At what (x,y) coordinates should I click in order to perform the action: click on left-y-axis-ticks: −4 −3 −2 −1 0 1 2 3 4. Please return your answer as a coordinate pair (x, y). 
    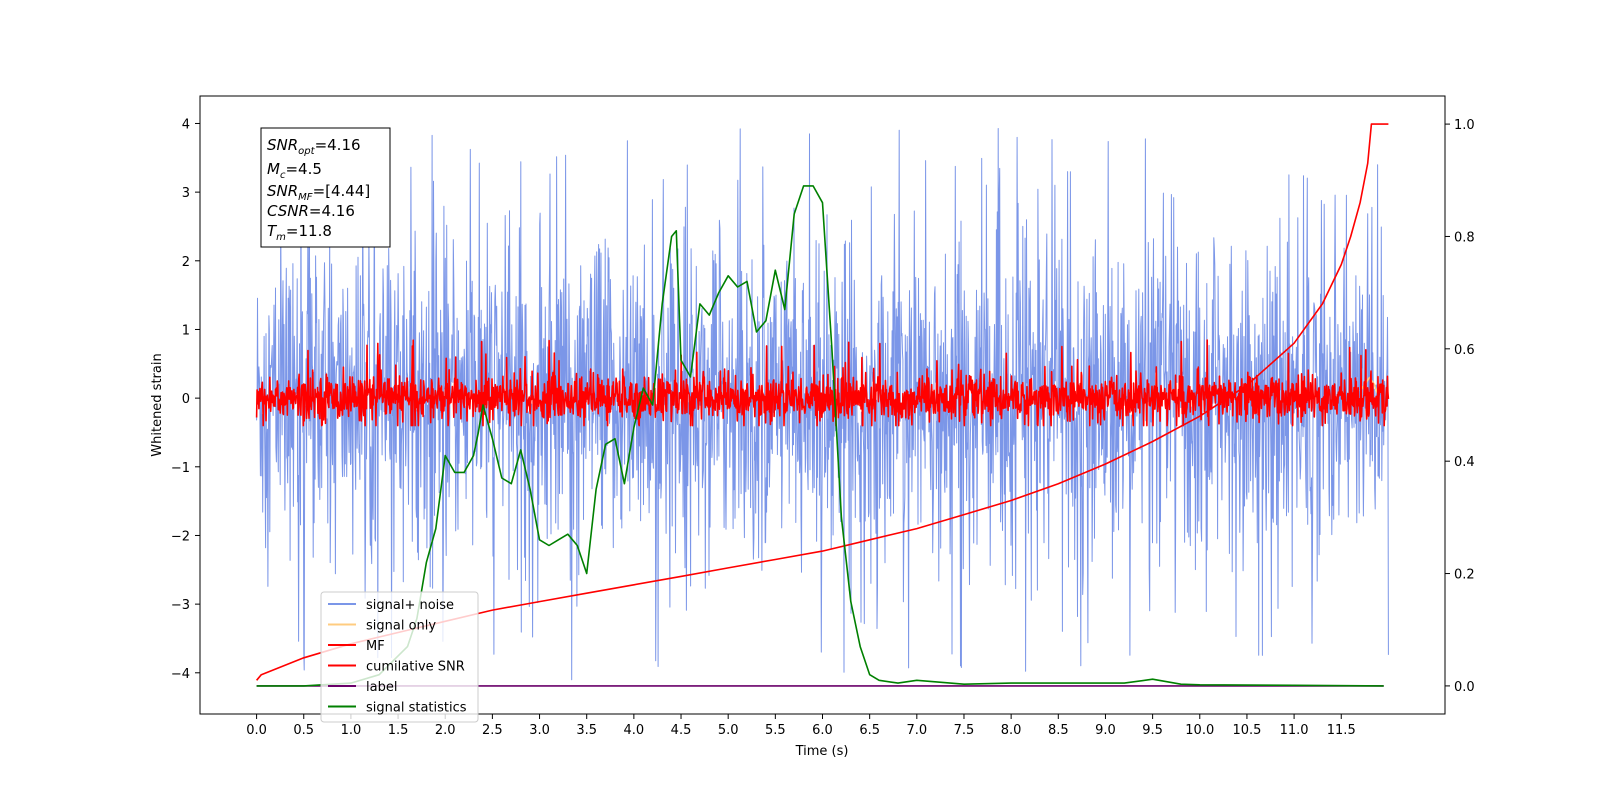
    Looking at the image, I should click on (185, 399).